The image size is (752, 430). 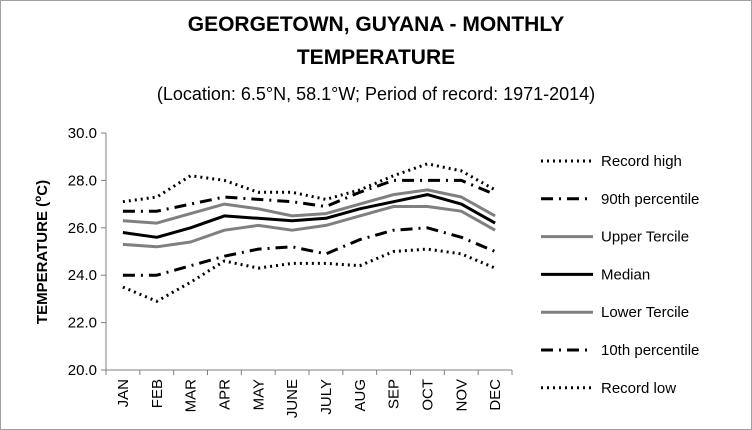 I want to click on y-axis-label: TEMPERATURE (oC), so click(x=42, y=252).